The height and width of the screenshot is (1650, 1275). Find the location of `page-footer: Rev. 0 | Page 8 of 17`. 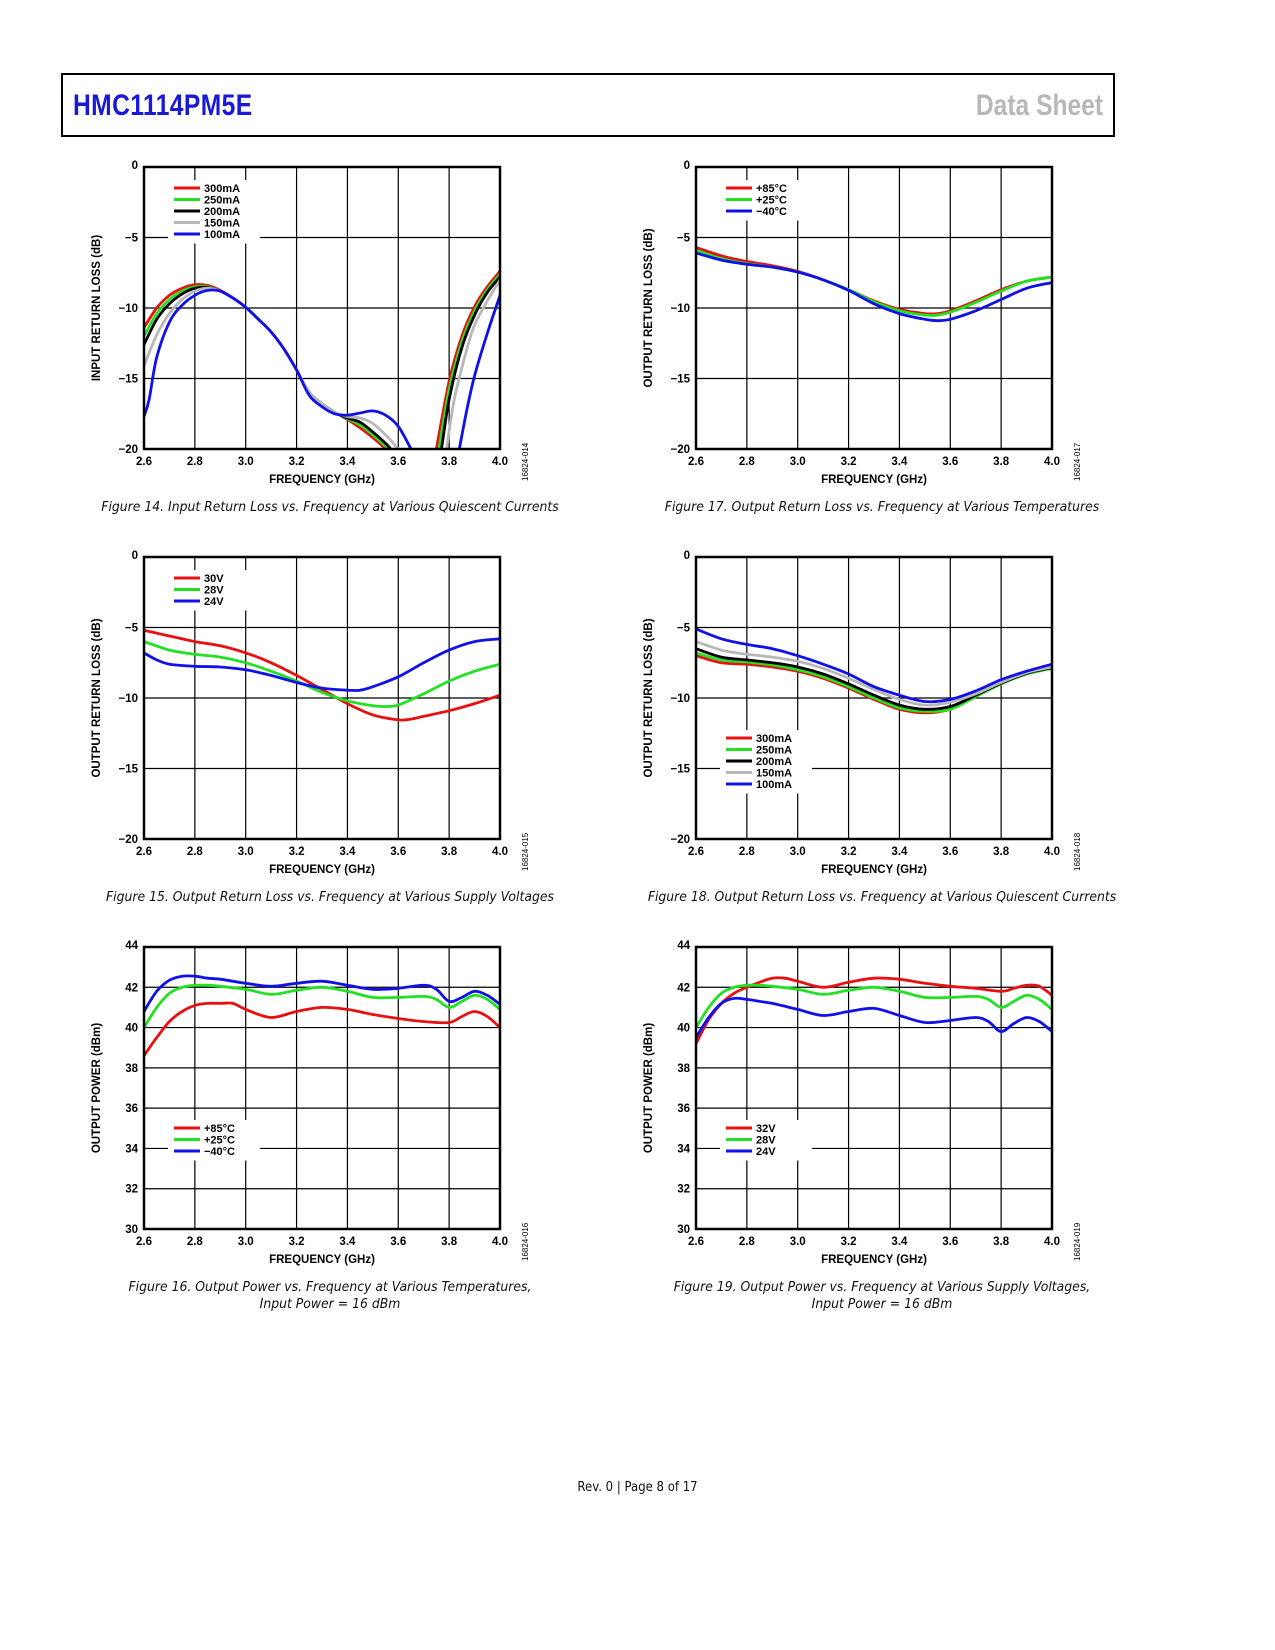

page-footer: Rev. 0 | Page 8 of 17 is located at coordinates (637, 1487).